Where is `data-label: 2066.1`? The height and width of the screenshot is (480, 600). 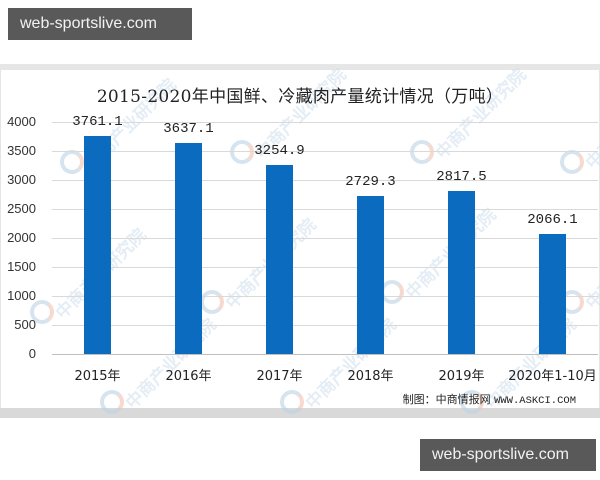 data-label: 2066.1 is located at coordinates (552, 220).